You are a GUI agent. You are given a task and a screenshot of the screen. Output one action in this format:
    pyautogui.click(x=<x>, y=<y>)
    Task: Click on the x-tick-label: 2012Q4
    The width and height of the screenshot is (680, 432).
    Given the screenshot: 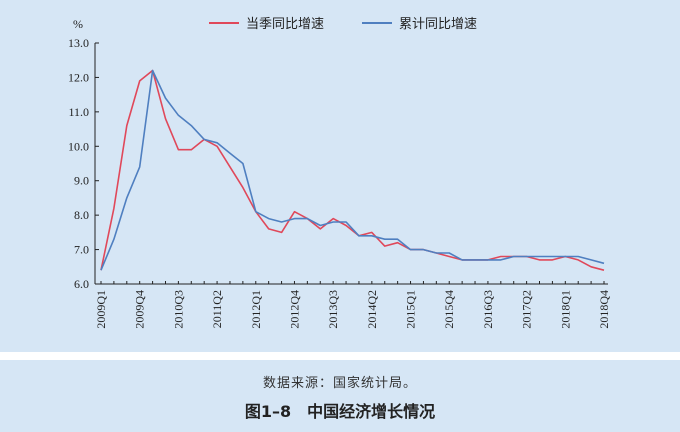 What is the action you would take?
    pyautogui.click(x=294, y=309)
    